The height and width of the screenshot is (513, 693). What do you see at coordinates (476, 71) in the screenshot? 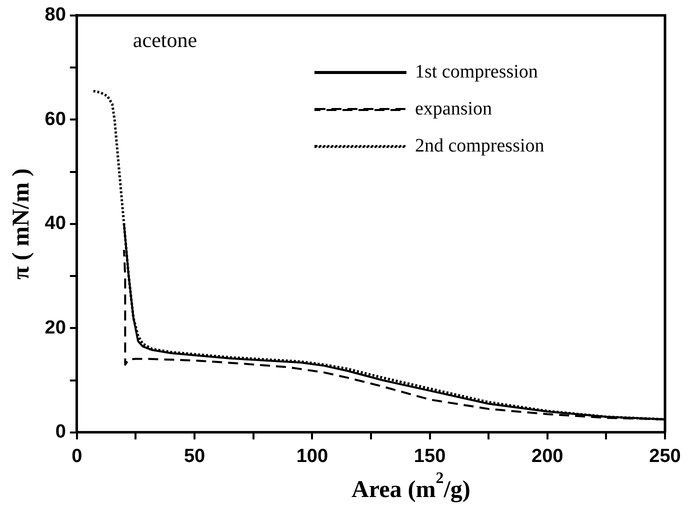
I see `legend-label: 1st compression` at bounding box center [476, 71].